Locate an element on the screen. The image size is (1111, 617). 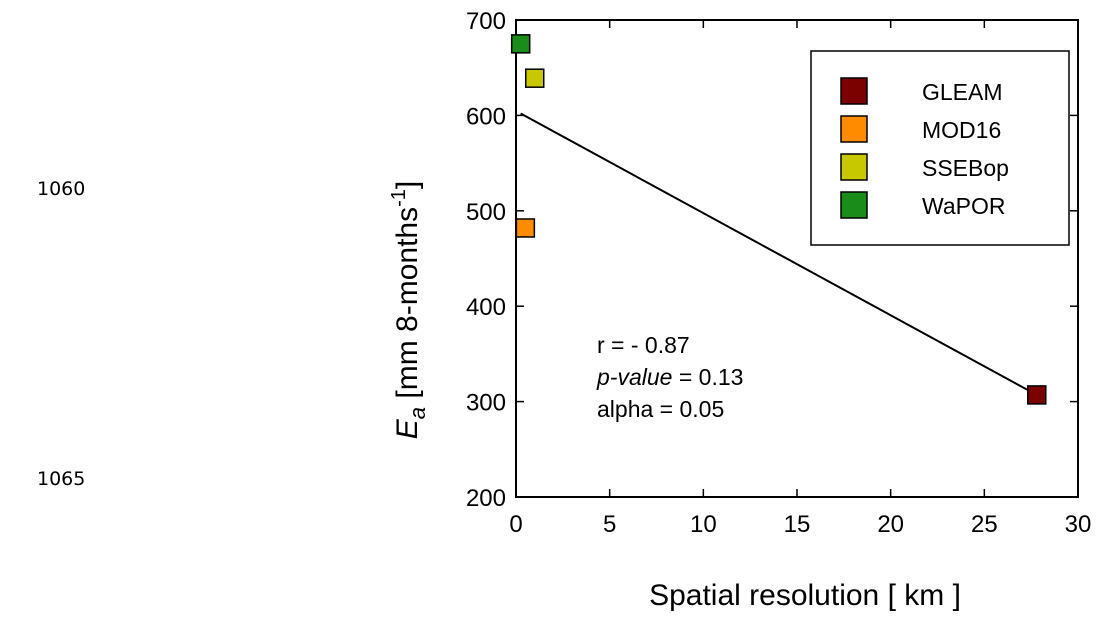
stat-r: r = - 0.87 is located at coordinates (643, 345).